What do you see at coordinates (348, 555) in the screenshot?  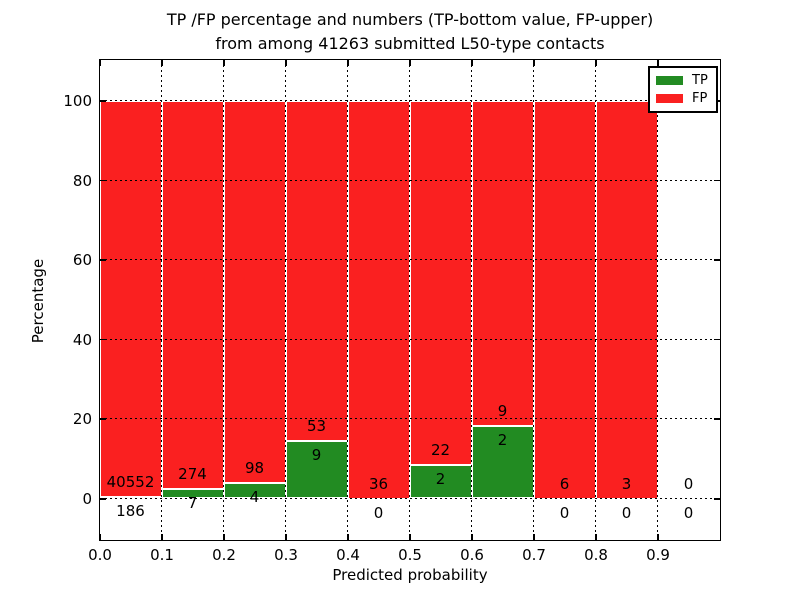 I see `x-tick-label: 0.4` at bounding box center [348, 555].